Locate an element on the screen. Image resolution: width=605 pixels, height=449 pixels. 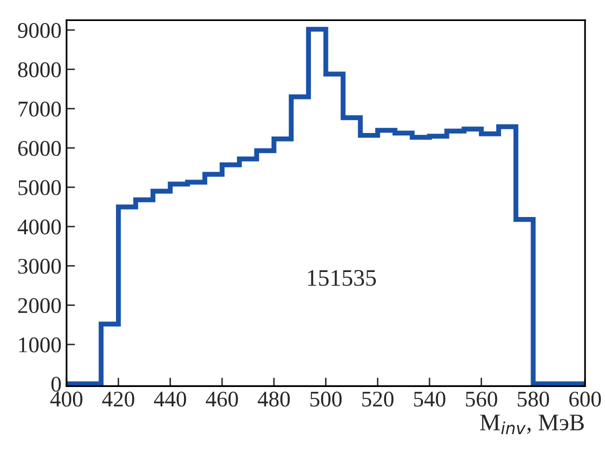
x-axis-title: M$_{inv}$, МэВ is located at coordinates (532, 424).